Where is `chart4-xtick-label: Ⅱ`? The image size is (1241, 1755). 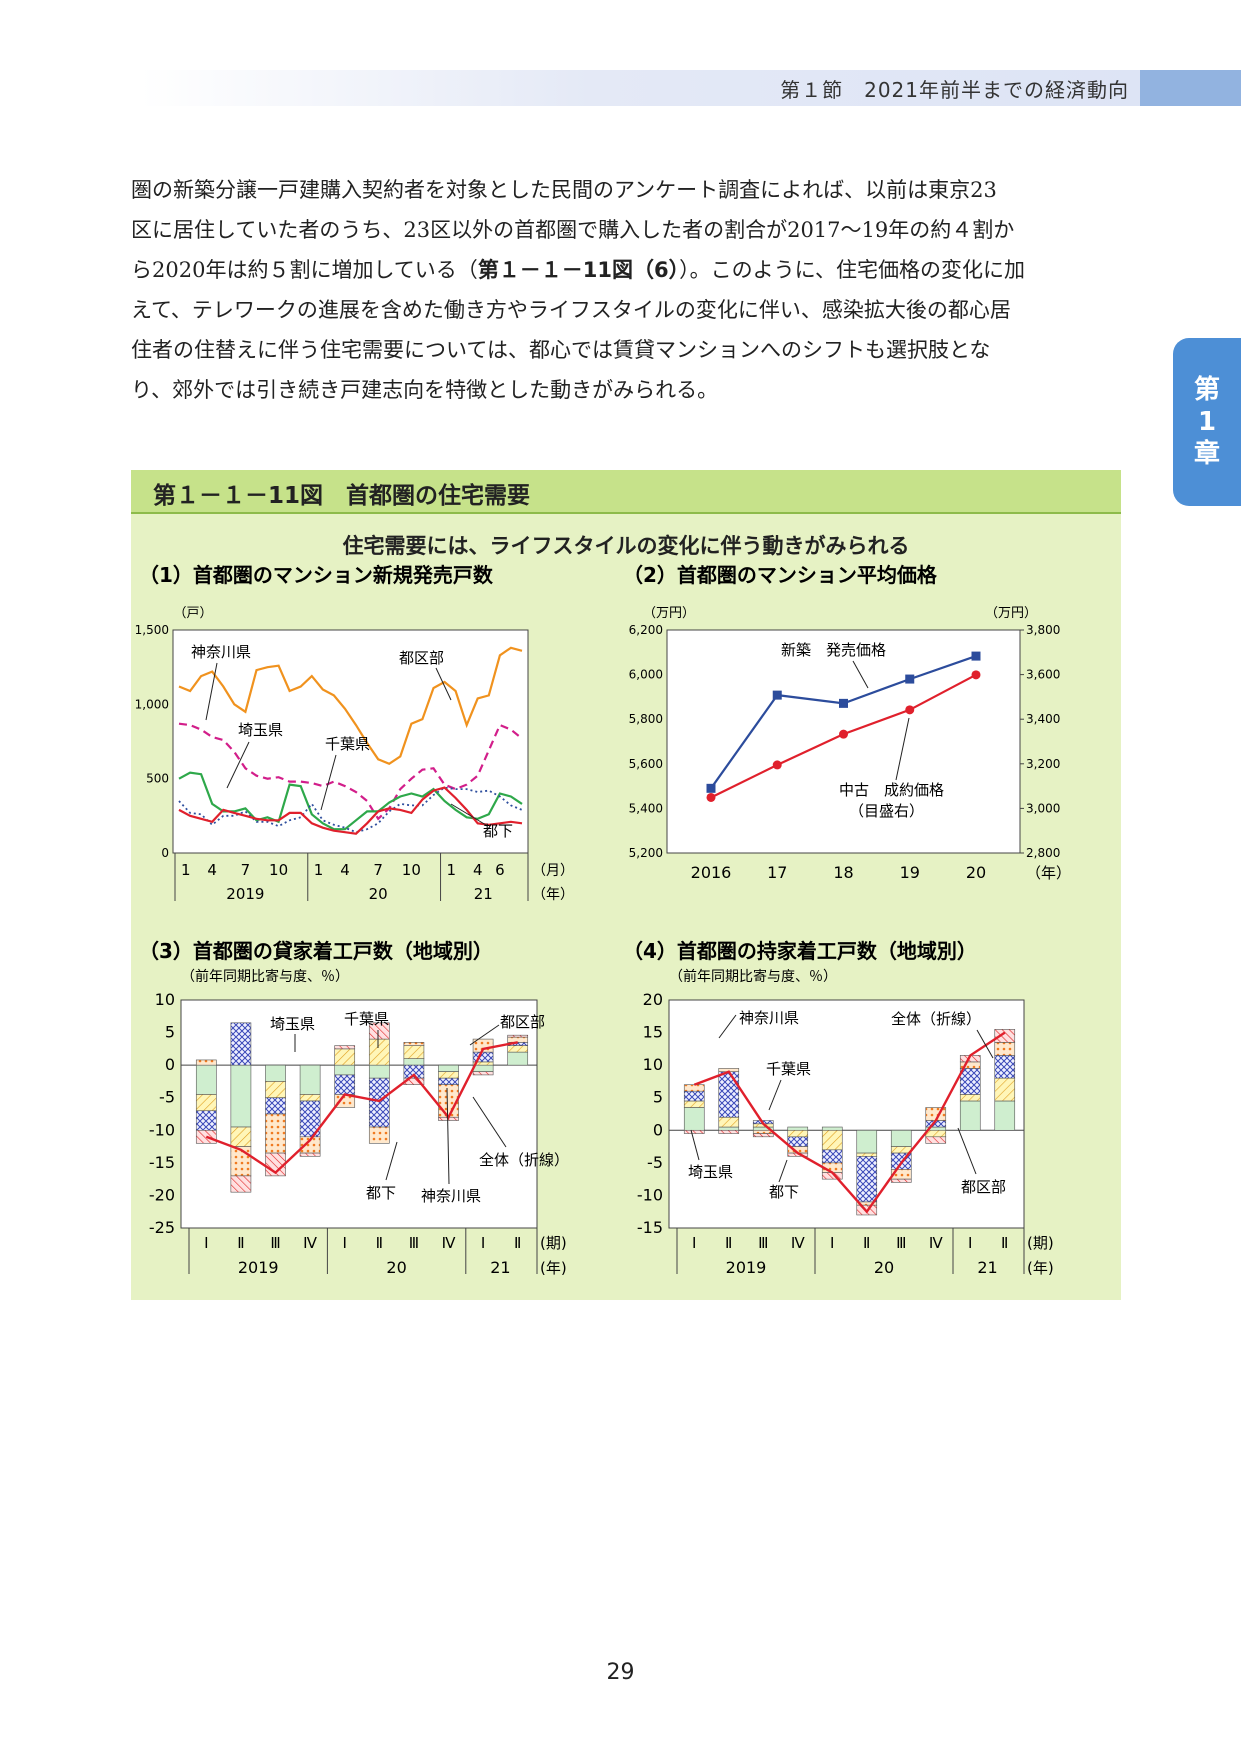 chart4-xtick-label: Ⅱ is located at coordinates (866, 1243).